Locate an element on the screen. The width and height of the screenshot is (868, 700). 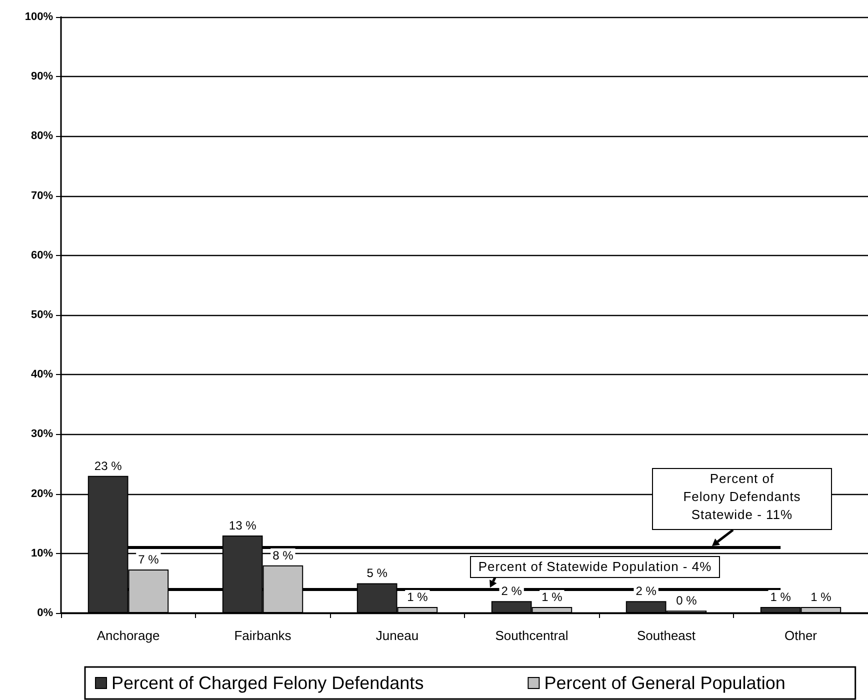
y-tick-label: 0% is located at coordinates (45, 613).